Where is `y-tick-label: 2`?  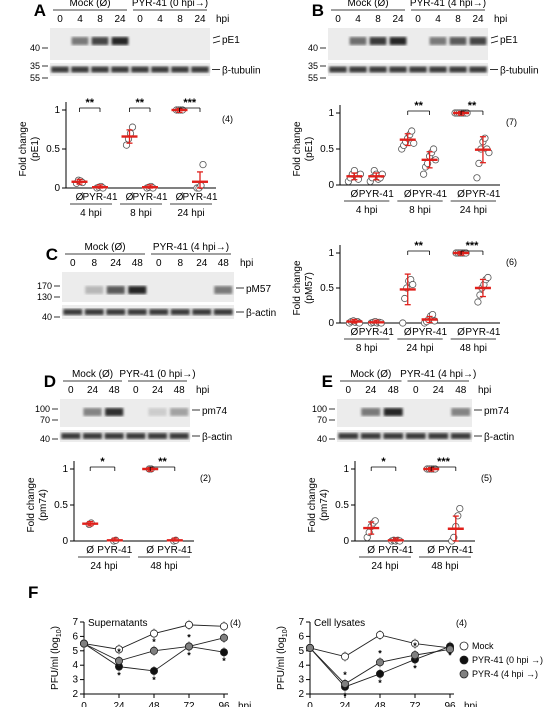 y-tick-label: 2 is located at coordinates (75, 694).